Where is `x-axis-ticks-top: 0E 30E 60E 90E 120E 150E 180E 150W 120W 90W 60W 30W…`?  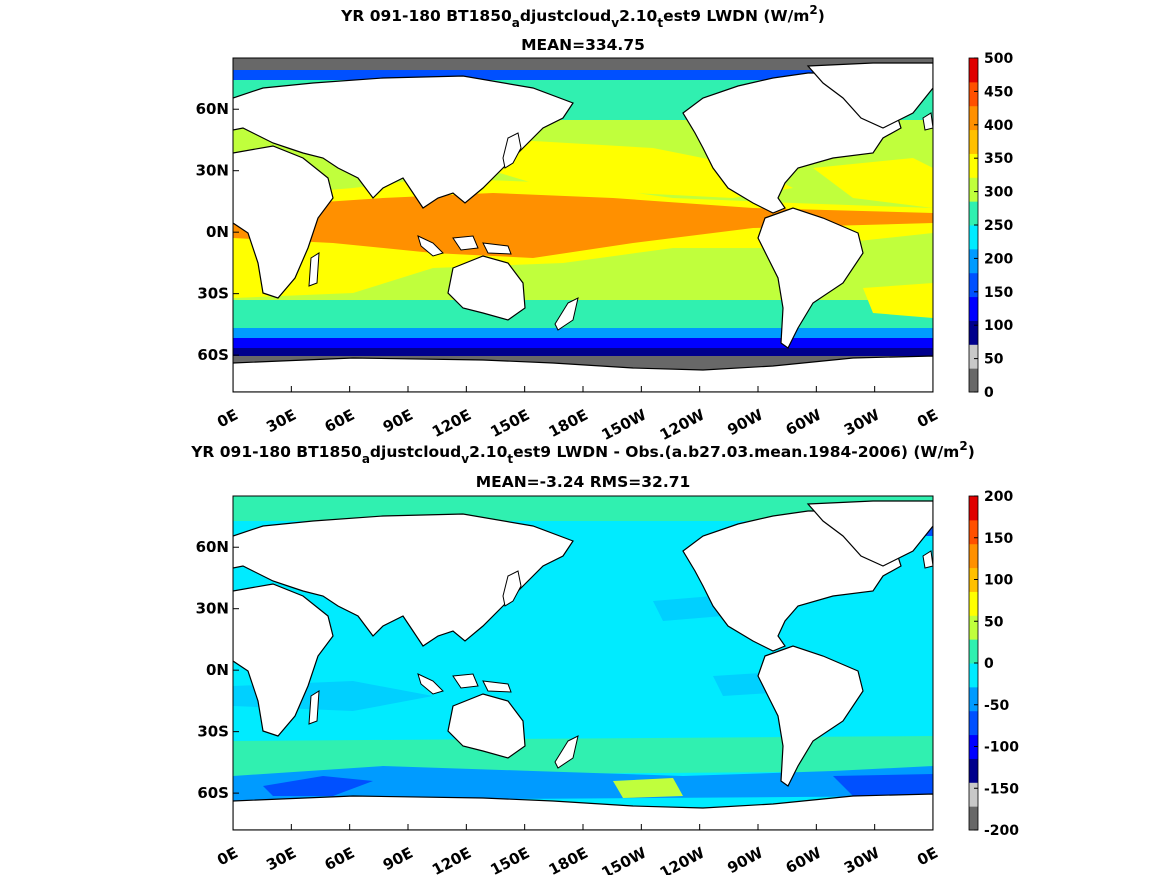 x-axis-ticks-top: 0E 30E 60E 90E 120E 150E 180E 150W 120W 90W 60W 30W… is located at coordinates (577, 415).